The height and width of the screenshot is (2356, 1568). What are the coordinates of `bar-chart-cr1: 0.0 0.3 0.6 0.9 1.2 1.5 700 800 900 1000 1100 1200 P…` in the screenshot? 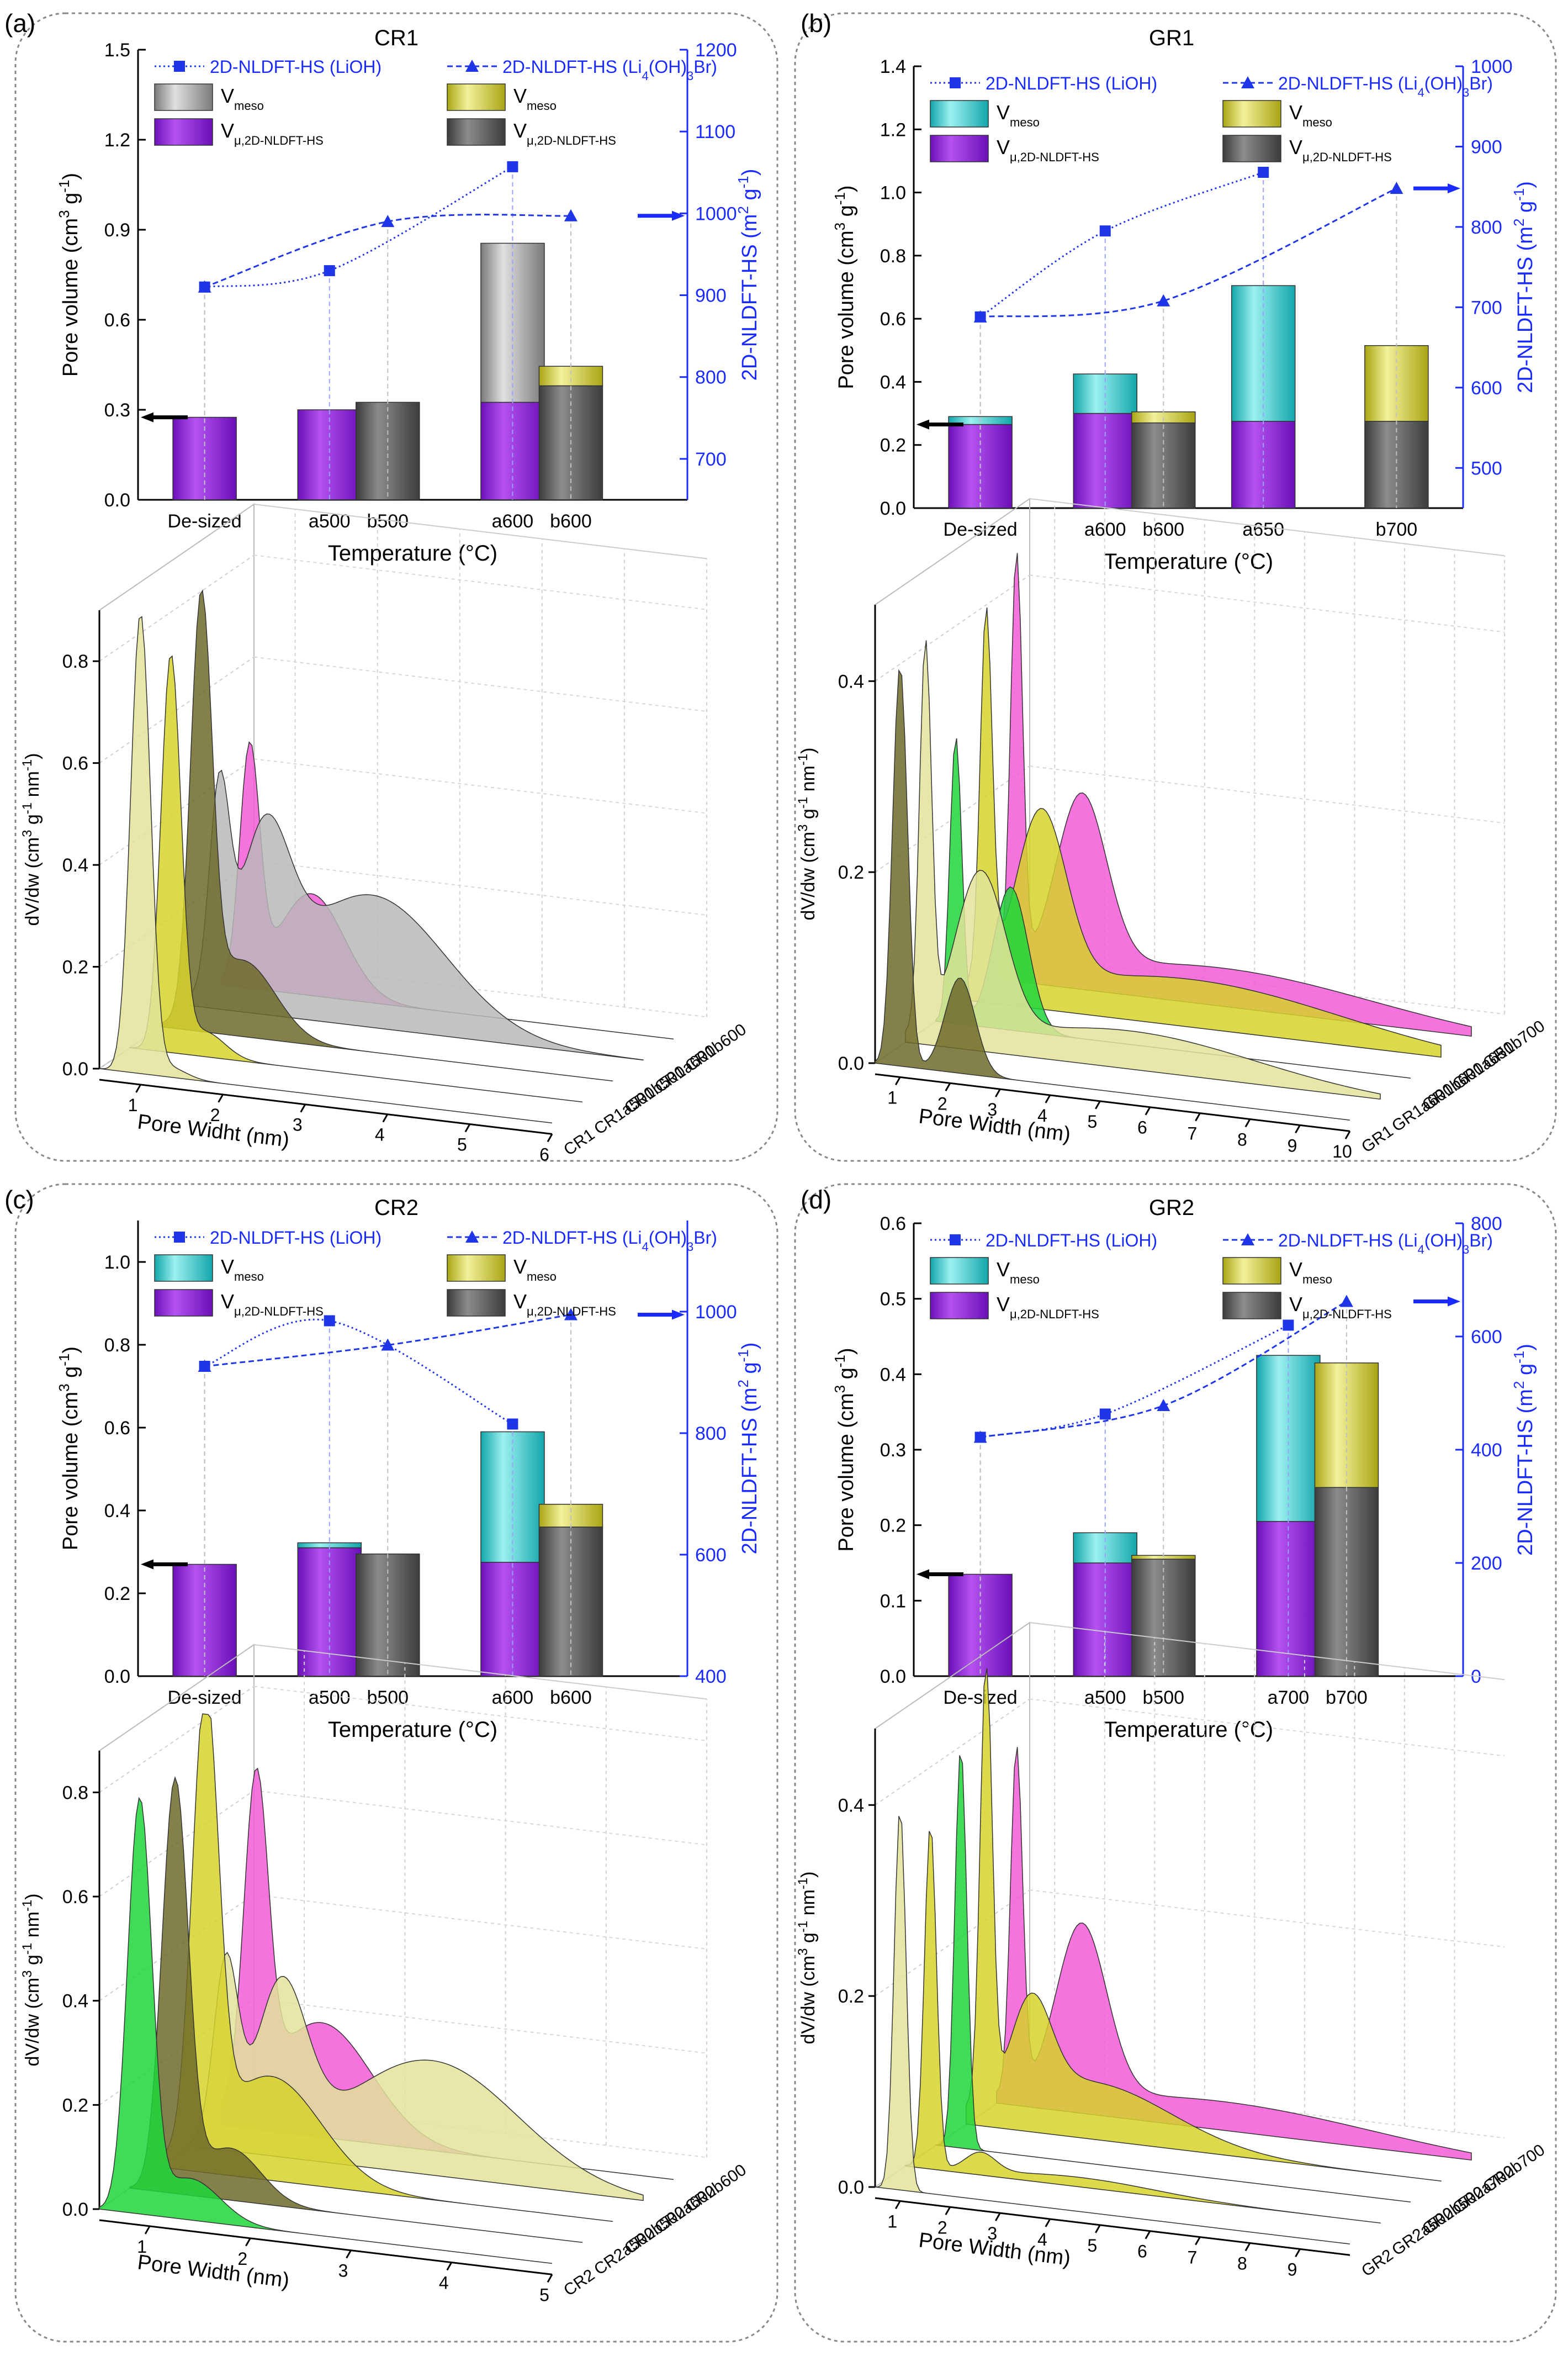 It's located at (409, 303).